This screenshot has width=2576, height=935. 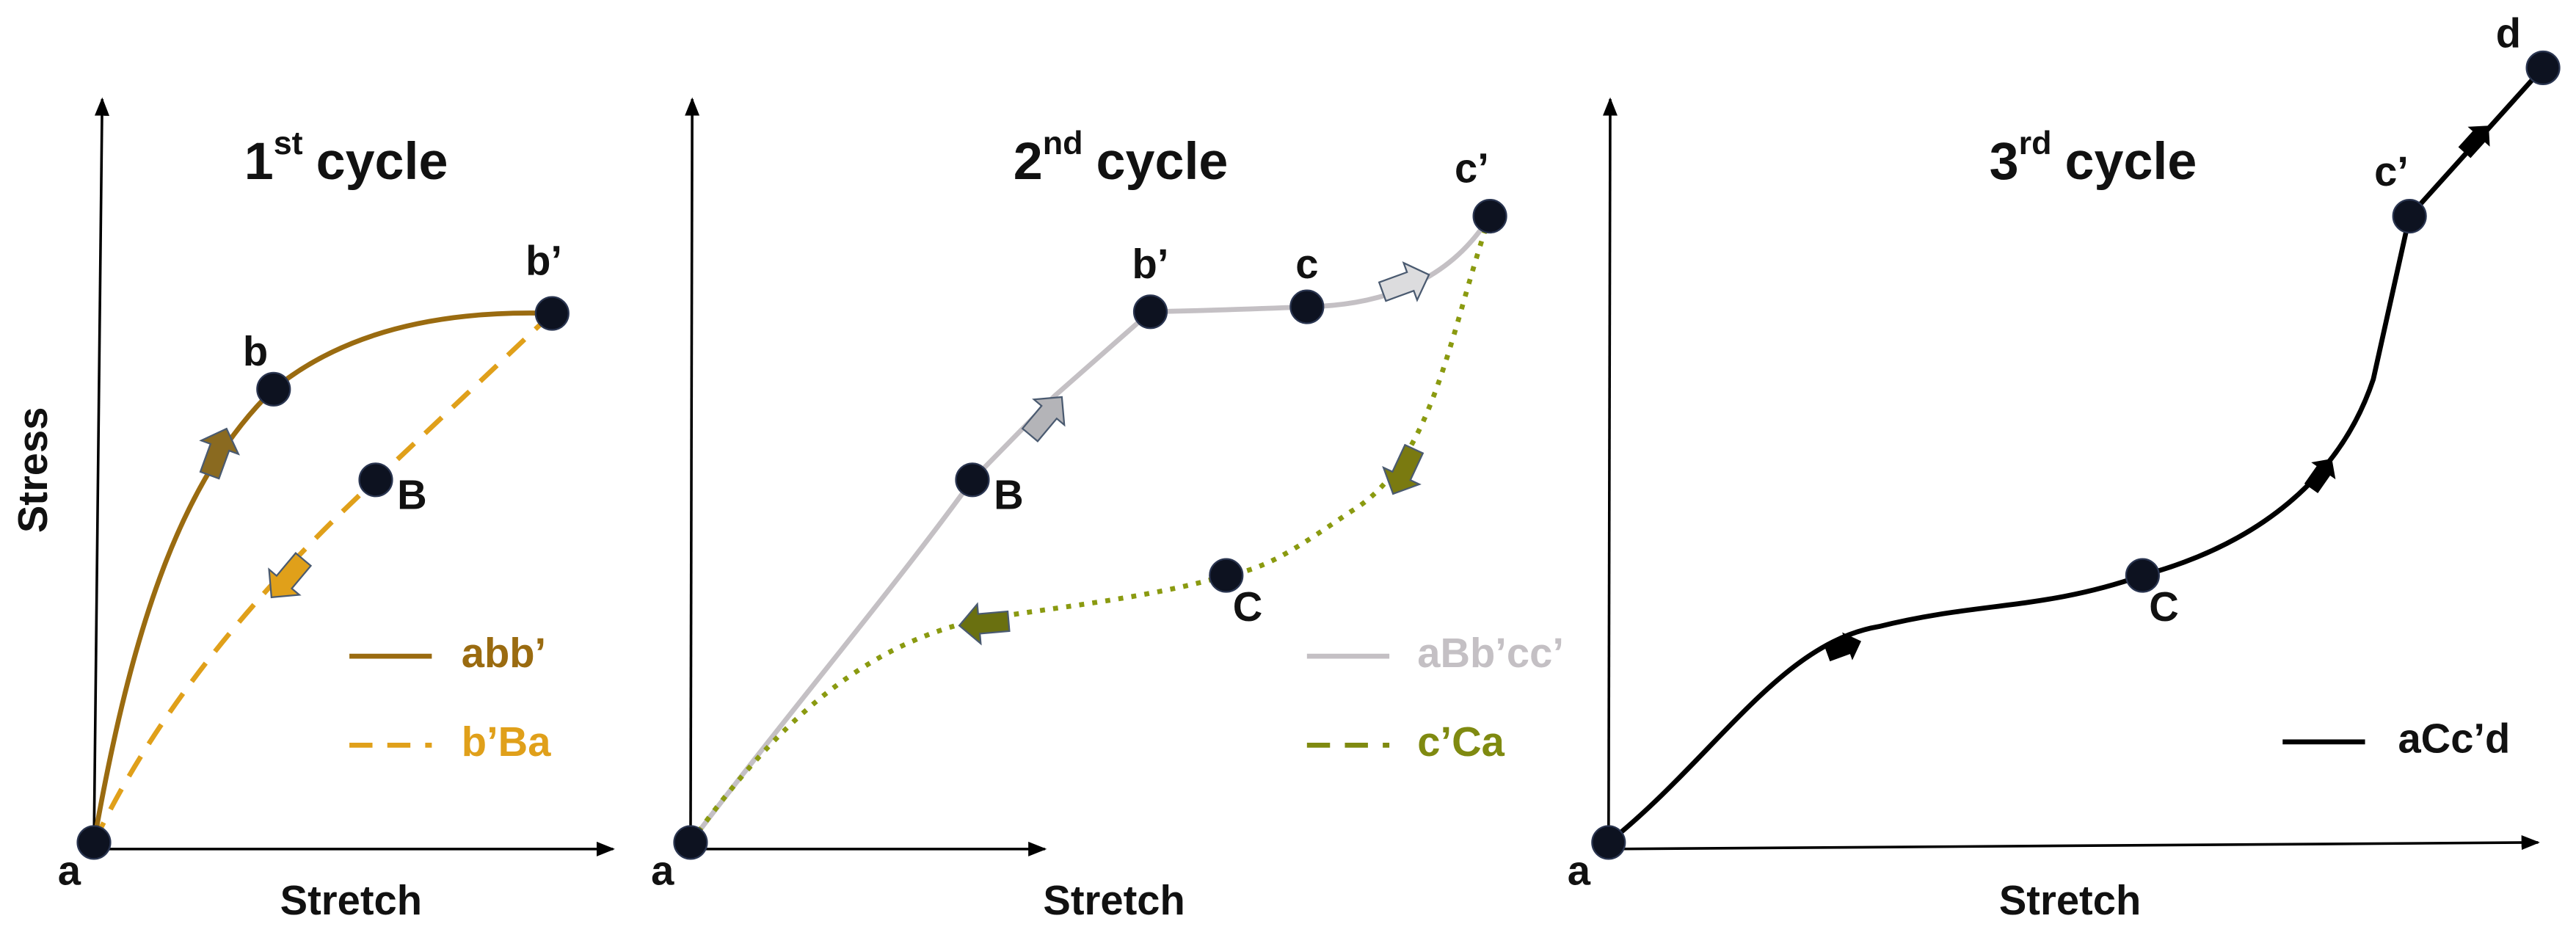 I want to click on legend-label: aCc’d, so click(x=2454, y=739).